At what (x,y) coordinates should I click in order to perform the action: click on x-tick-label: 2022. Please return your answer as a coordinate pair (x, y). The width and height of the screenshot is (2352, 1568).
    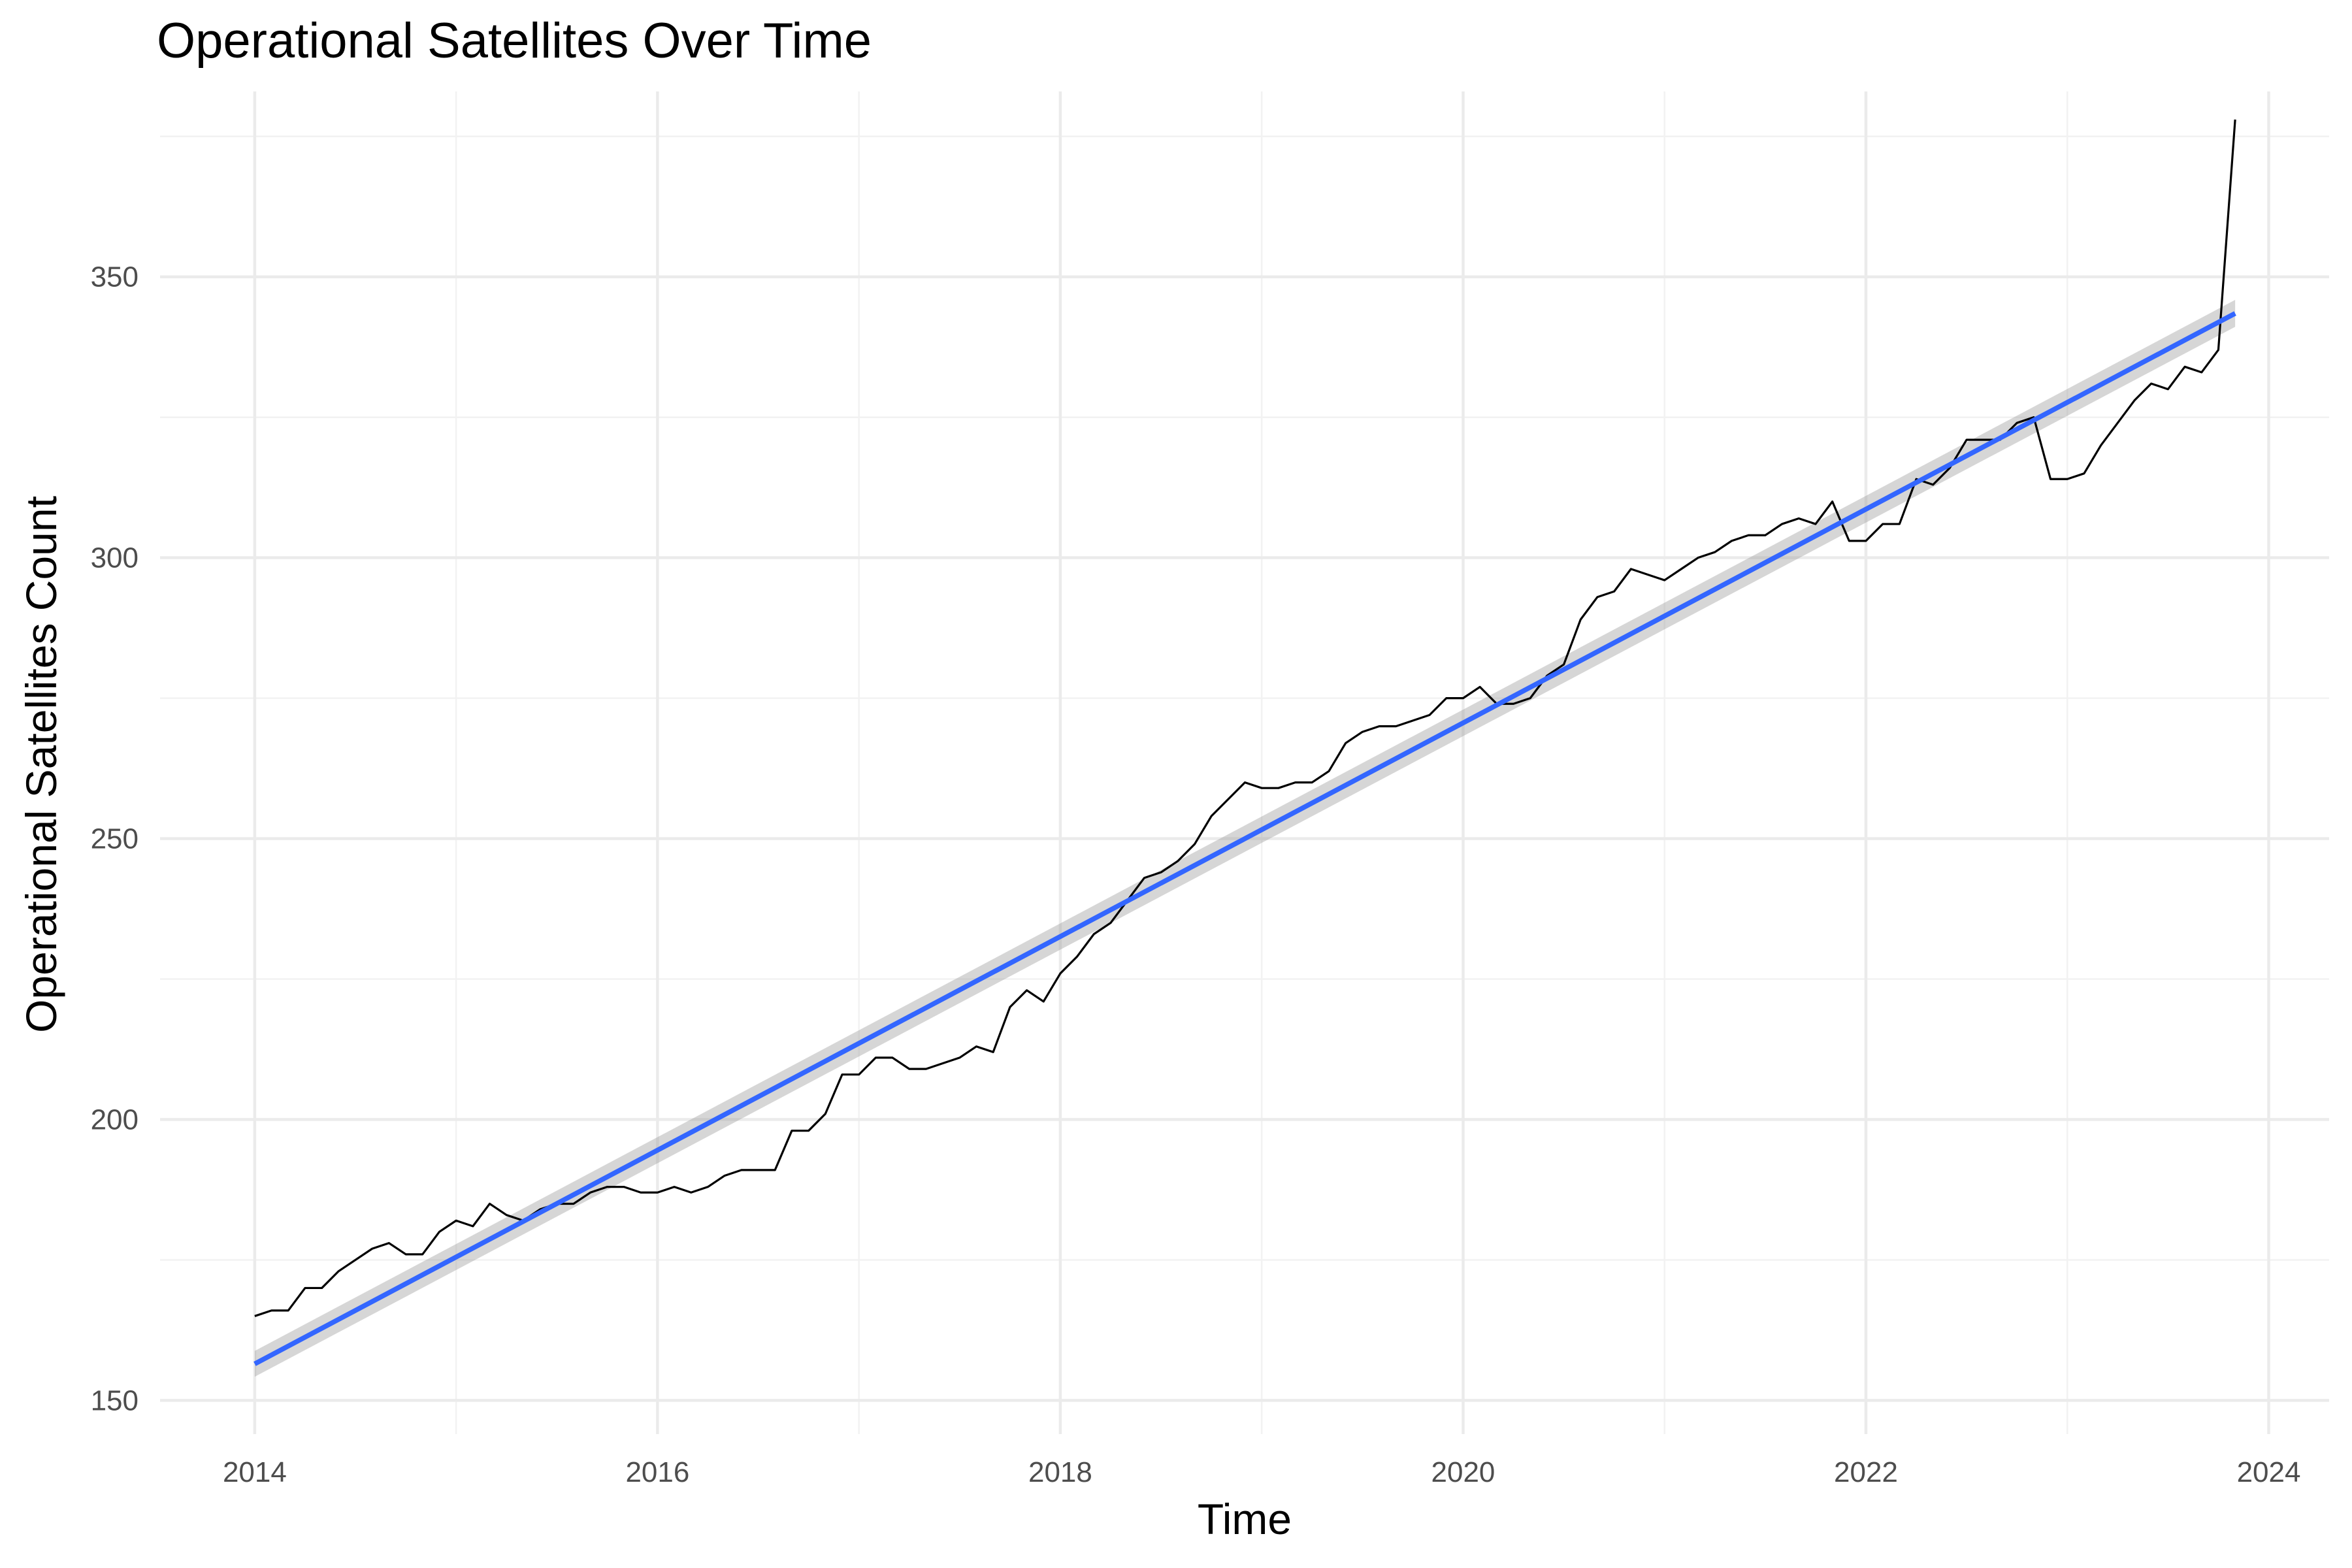
    Looking at the image, I should click on (1866, 1472).